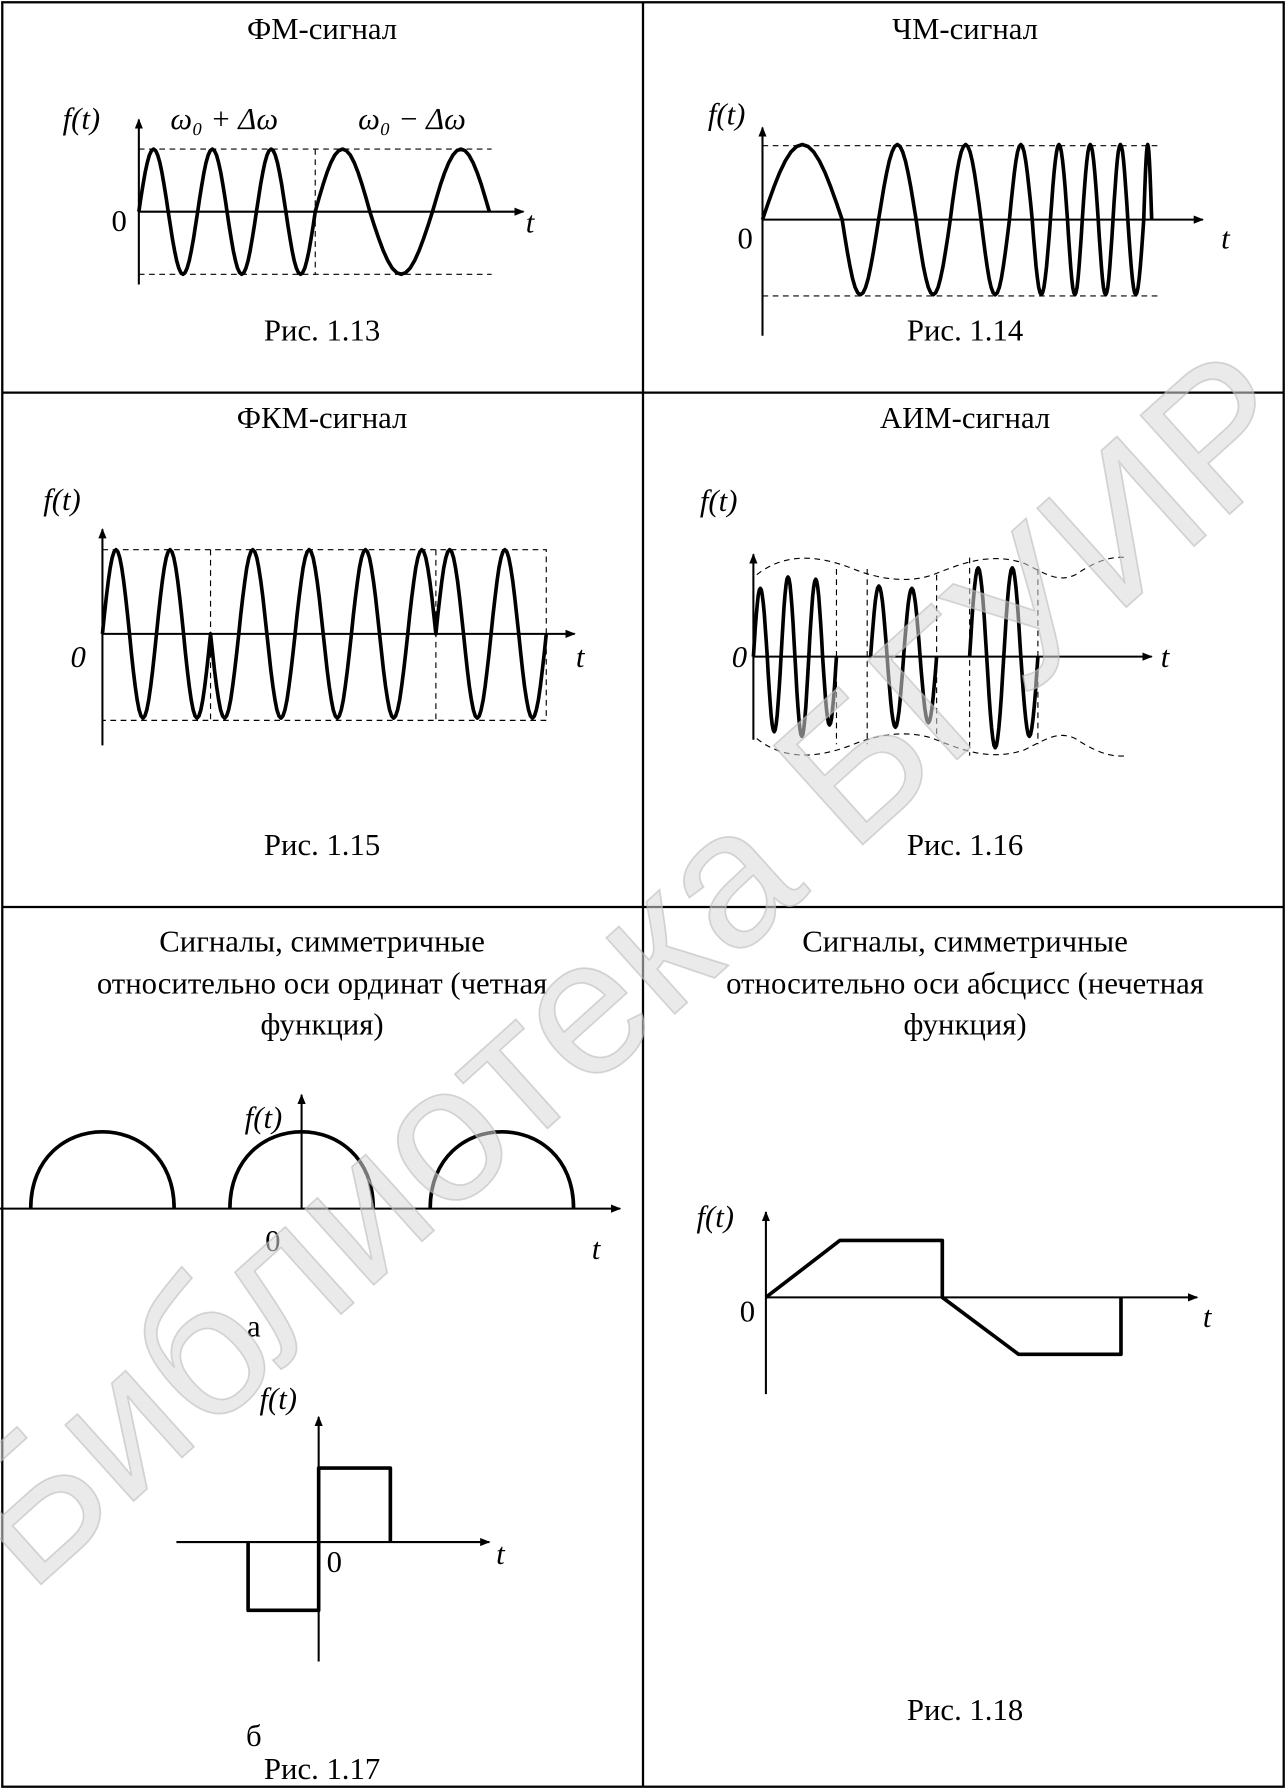  I want to click on caption: Рис. 1.17, so click(322, 1769).